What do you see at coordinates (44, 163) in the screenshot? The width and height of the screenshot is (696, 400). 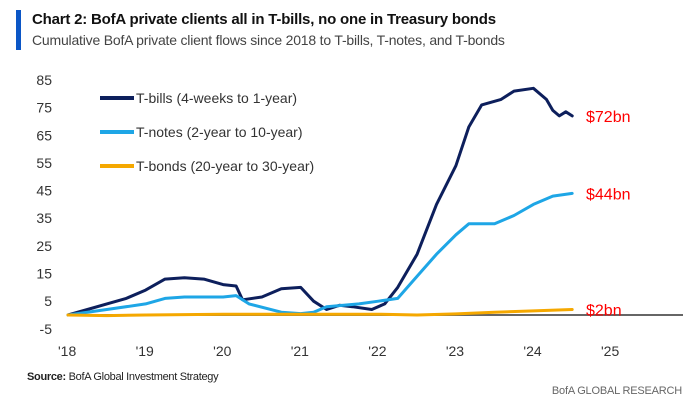 I see `y-tick-label: 55` at bounding box center [44, 163].